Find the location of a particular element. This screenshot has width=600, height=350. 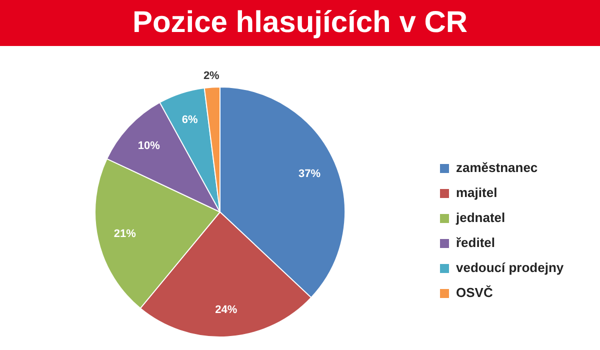

legend-label: zaměstnanec is located at coordinates (497, 167).